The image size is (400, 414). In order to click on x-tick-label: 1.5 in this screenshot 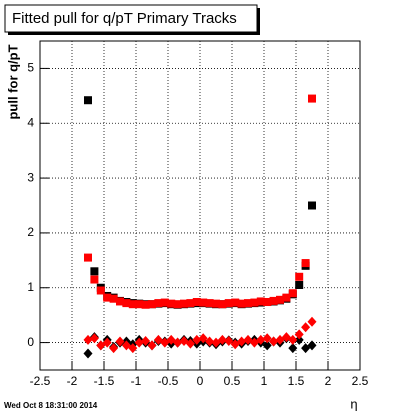, I will do `click(296, 381)`.